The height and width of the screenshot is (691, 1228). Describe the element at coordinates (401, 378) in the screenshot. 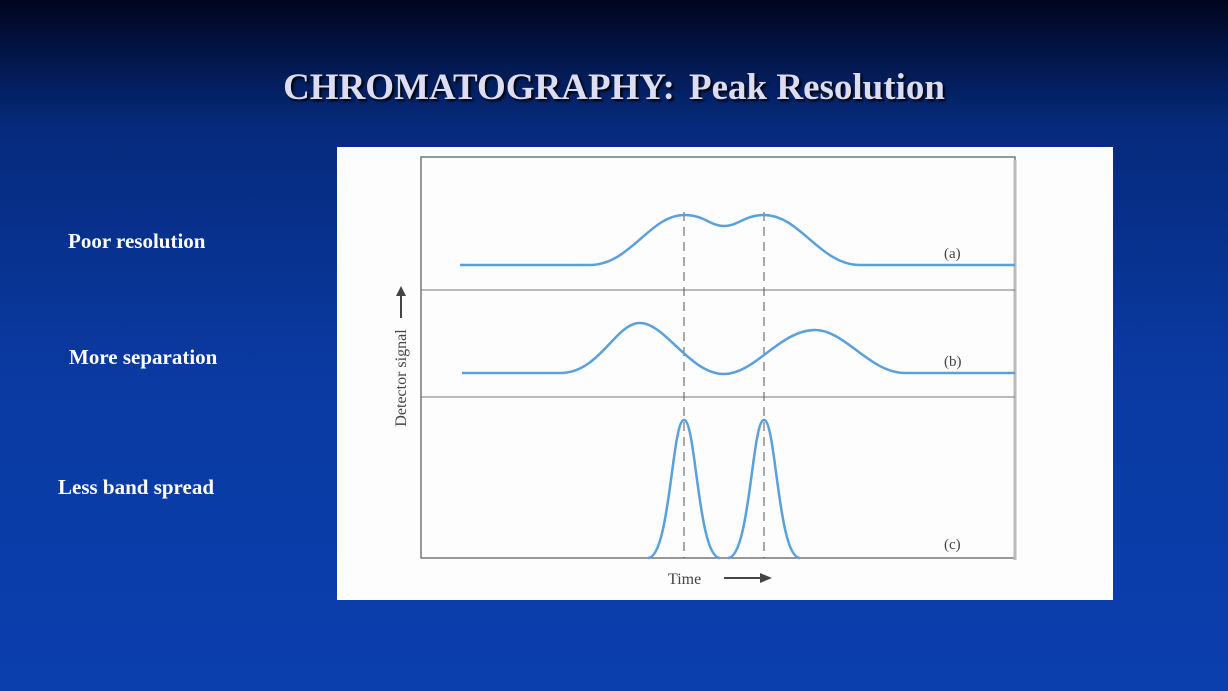

I see `y-axis-label: Detector signal` at that location.